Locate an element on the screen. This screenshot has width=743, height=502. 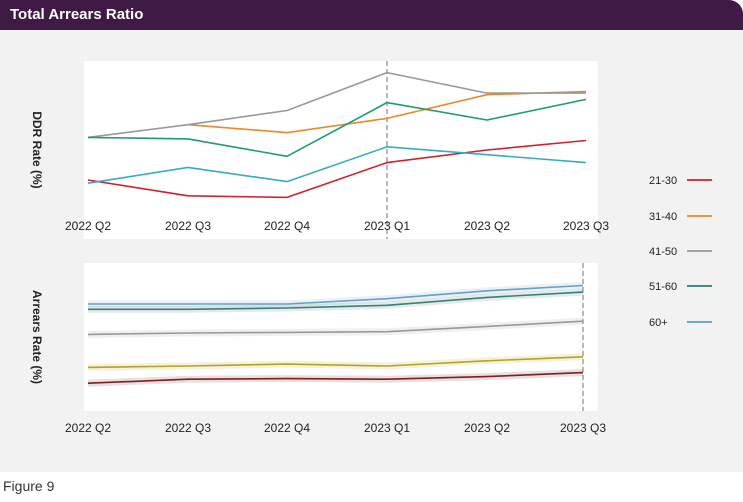
figure-caption: Figure 9 is located at coordinates (29, 486).